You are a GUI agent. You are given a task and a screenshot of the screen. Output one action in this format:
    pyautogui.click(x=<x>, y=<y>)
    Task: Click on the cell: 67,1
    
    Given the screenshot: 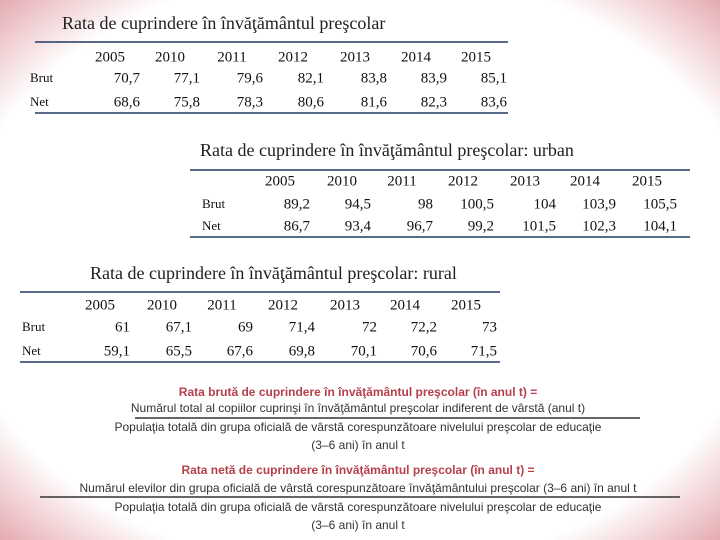 What is the action you would take?
    pyautogui.click(x=179, y=327)
    